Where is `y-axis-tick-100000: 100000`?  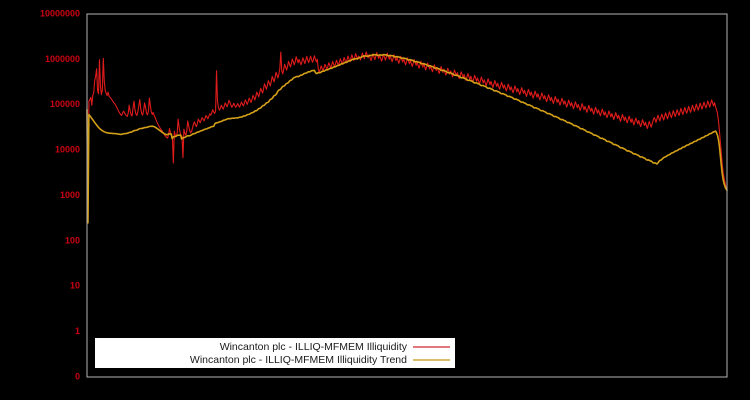
y-axis-tick-100000: 100000 is located at coordinates (65, 104).